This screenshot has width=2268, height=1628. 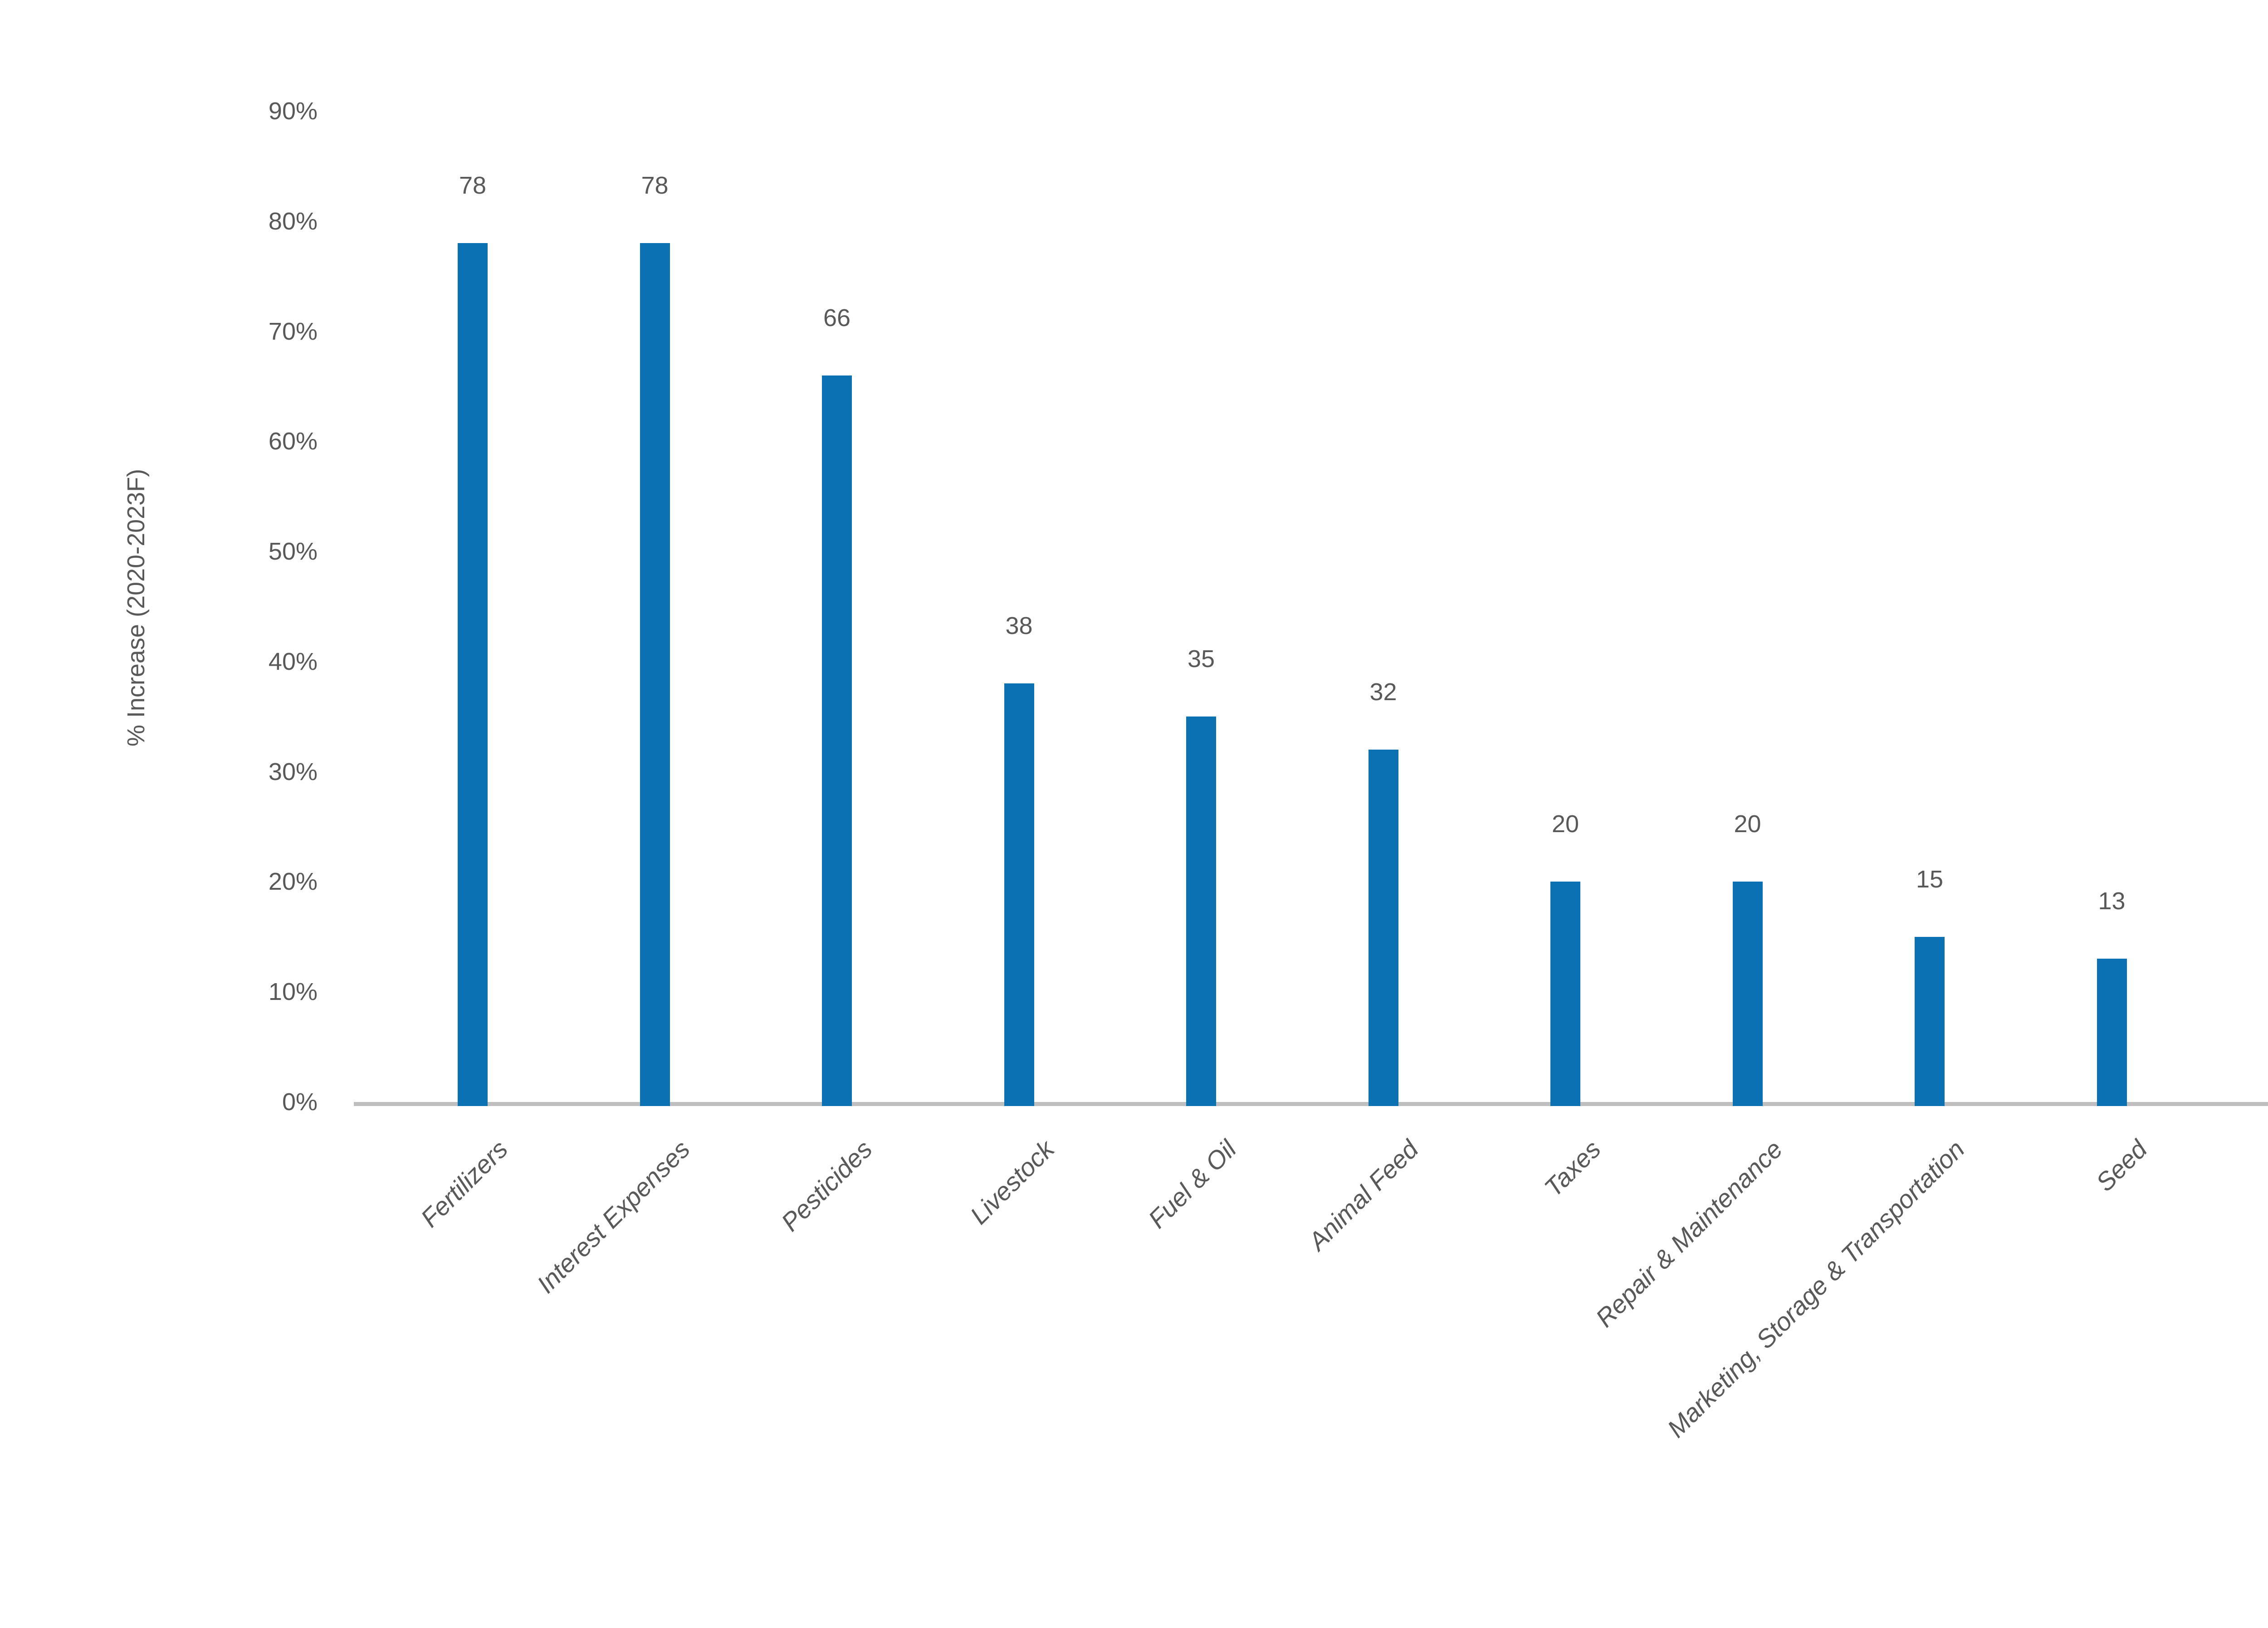 What do you see at coordinates (2247, 912) in the screenshot?
I see `value-label: 12` at bounding box center [2247, 912].